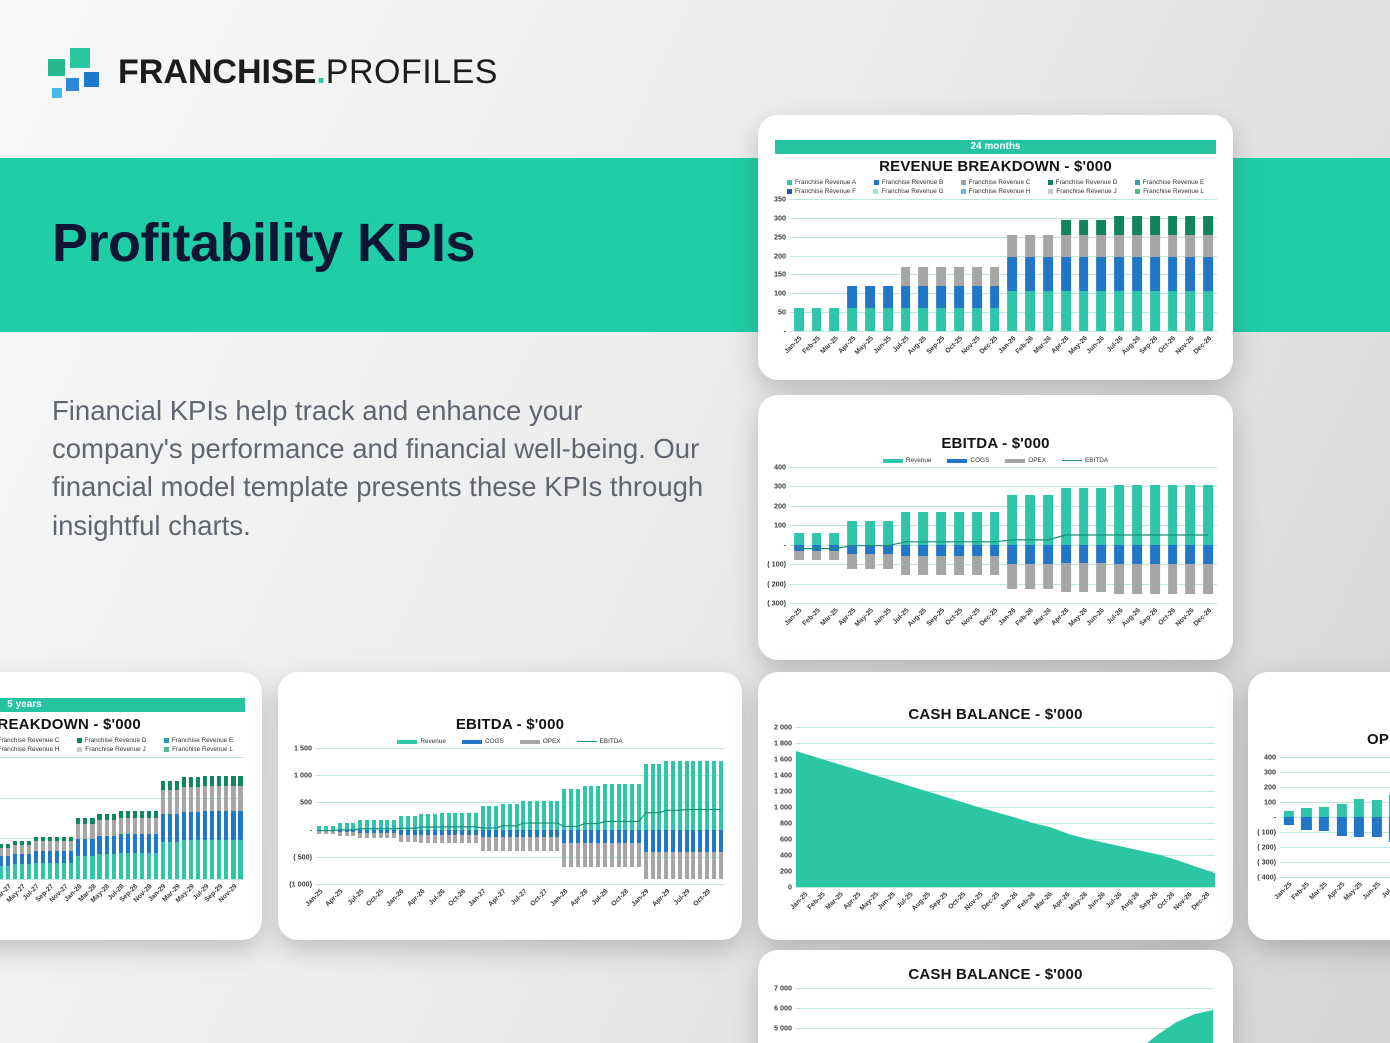 This screenshot has height=1043, width=1390. What do you see at coordinates (995, 147) in the screenshot?
I see `period-banner: 24 months` at bounding box center [995, 147].